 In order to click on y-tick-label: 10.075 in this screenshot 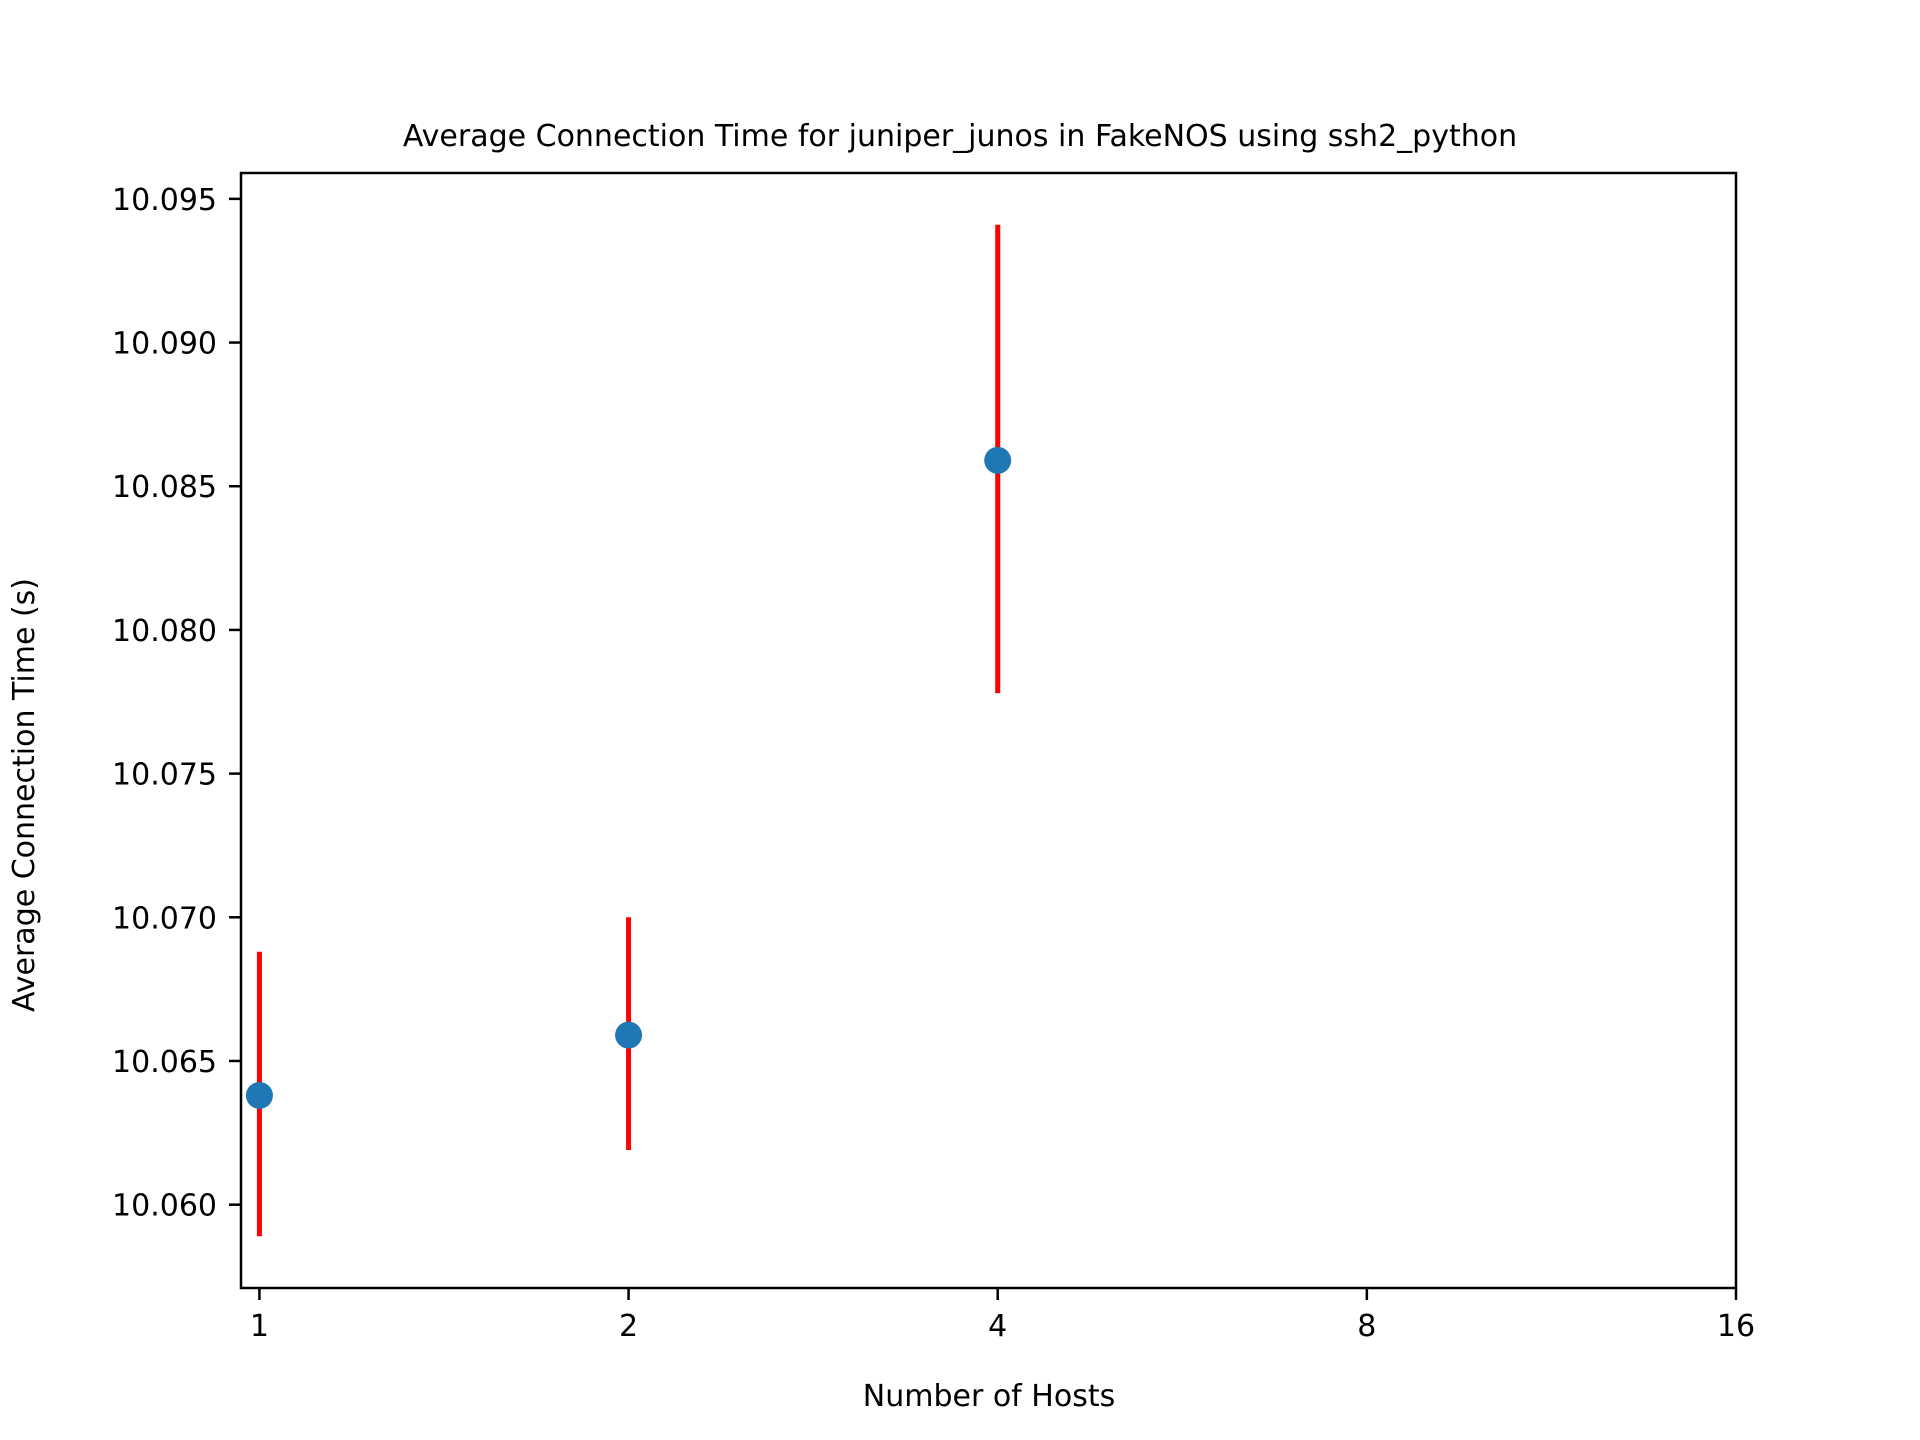, I will do `click(164, 775)`.